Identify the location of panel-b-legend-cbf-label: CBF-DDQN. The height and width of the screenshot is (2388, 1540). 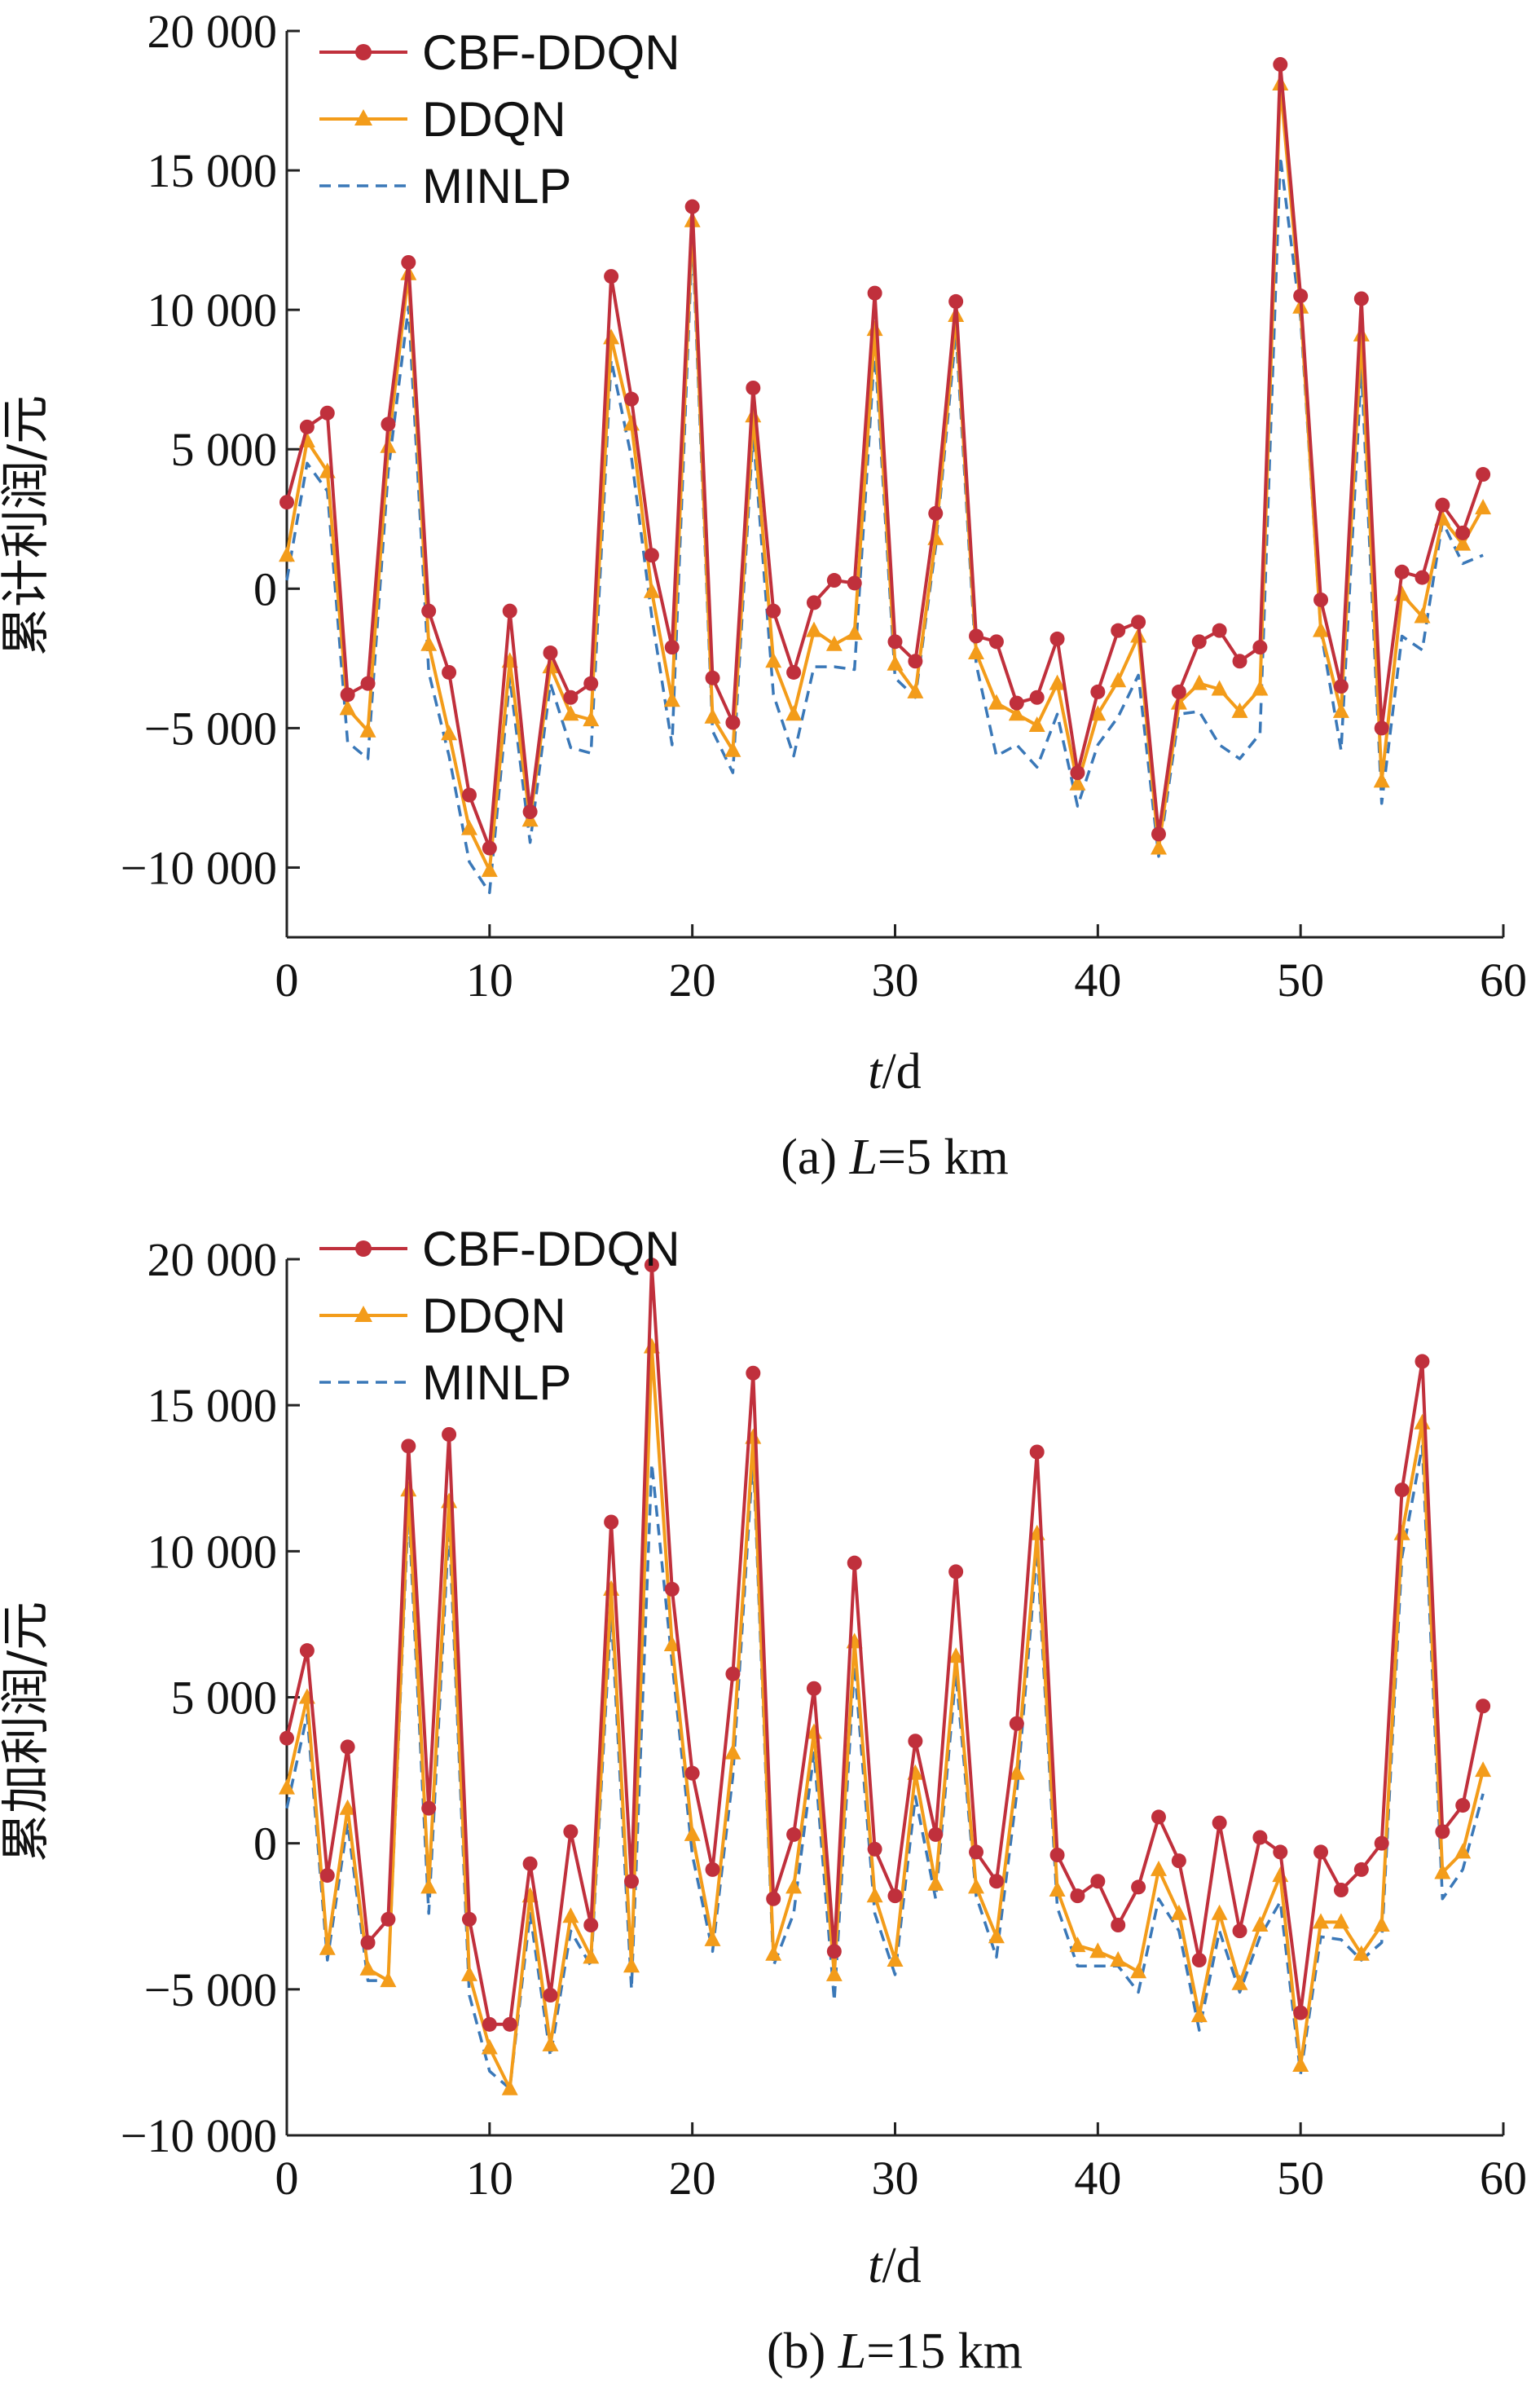
(551, 1249).